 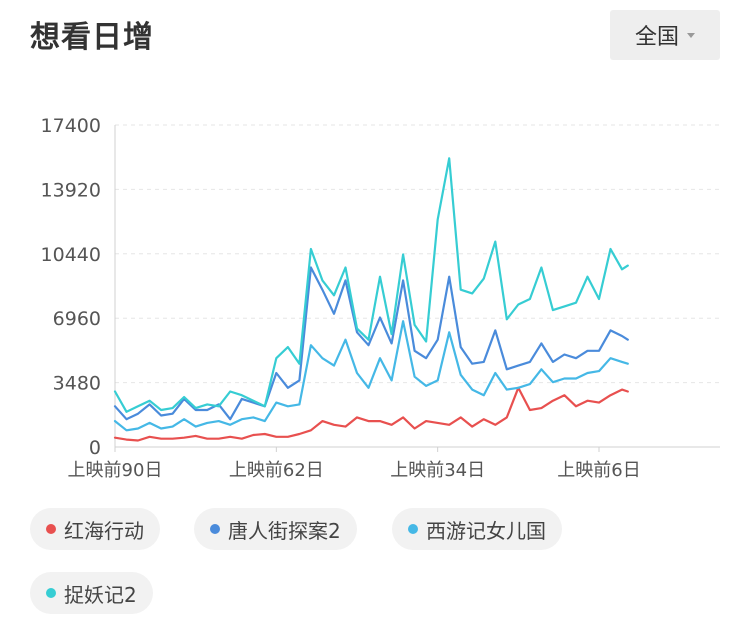 I want to click on region-dropdown-label: 全国, so click(x=656, y=37).